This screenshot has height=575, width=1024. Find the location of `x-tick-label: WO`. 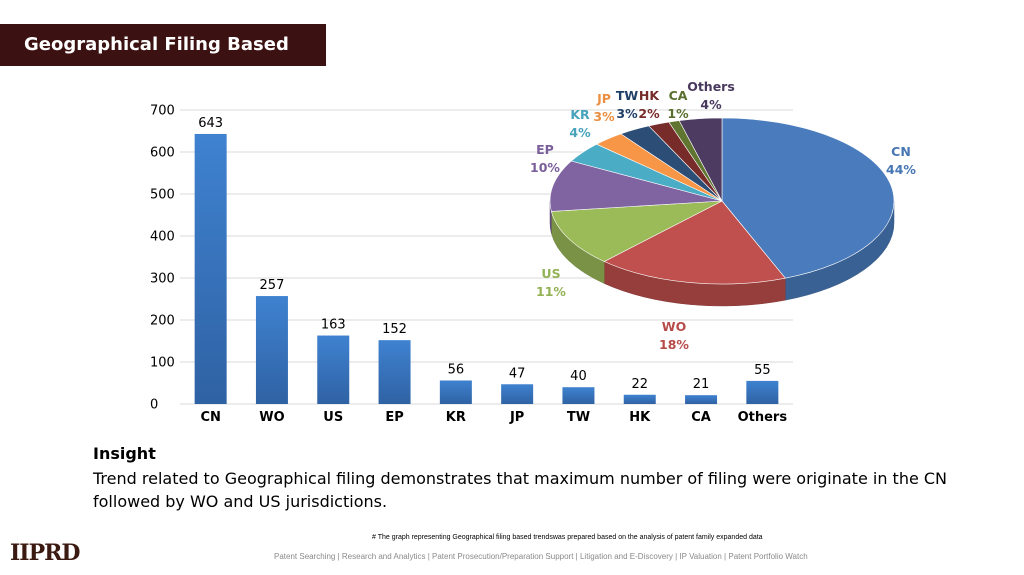

x-tick-label: WO is located at coordinates (271, 417).